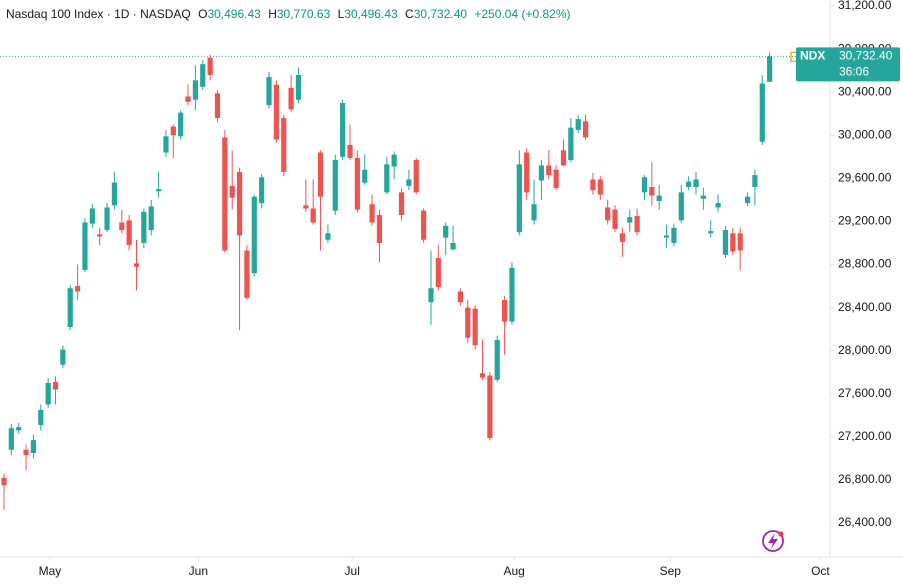  I want to click on low-key: L, so click(341, 14).